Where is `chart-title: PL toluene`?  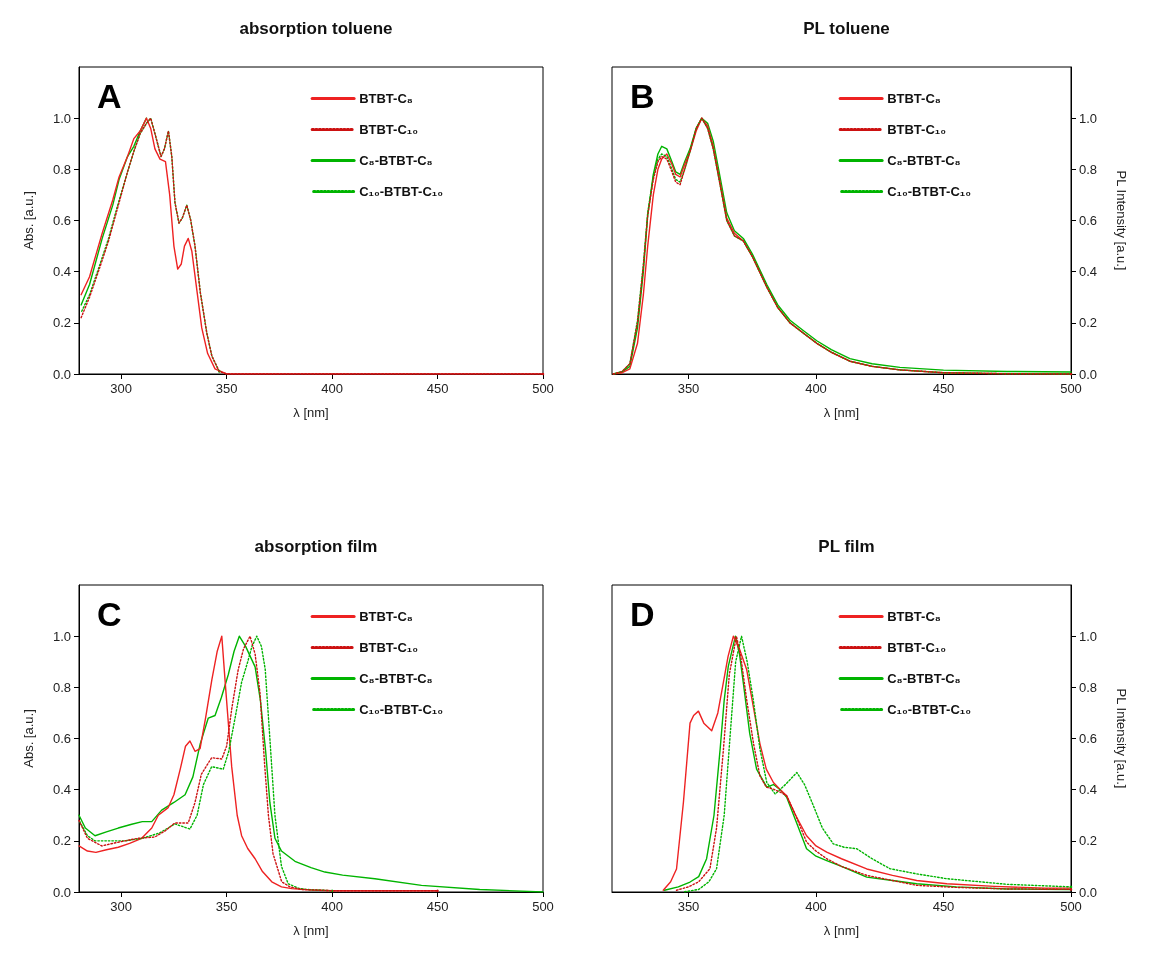 chart-title: PL toluene is located at coordinates (846, 28).